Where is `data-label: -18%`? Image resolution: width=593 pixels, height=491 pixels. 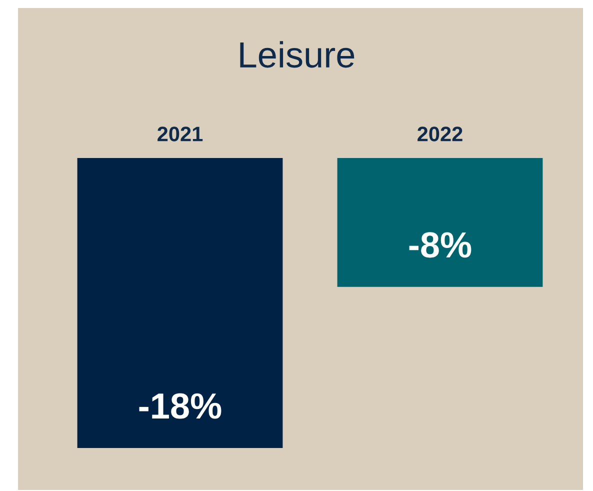
data-label: -18% is located at coordinates (180, 406).